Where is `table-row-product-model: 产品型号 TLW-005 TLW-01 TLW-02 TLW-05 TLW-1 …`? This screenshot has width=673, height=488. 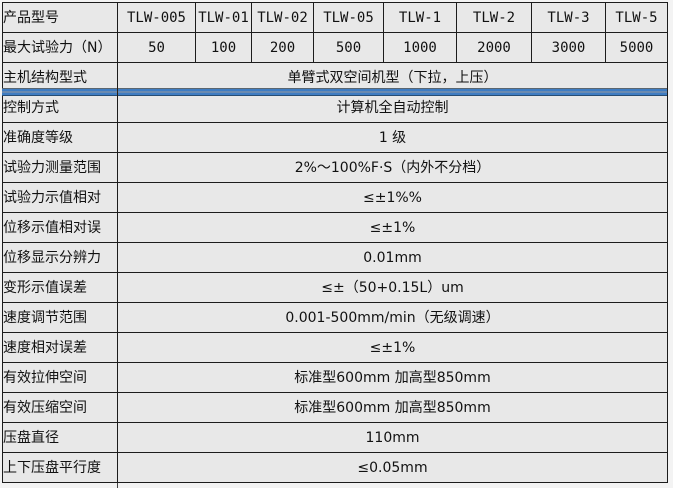
table-row-product-model: 产品型号 TLW-005 TLW-01 TLW-02 TLW-05 TLW-1 … is located at coordinates (335, 17).